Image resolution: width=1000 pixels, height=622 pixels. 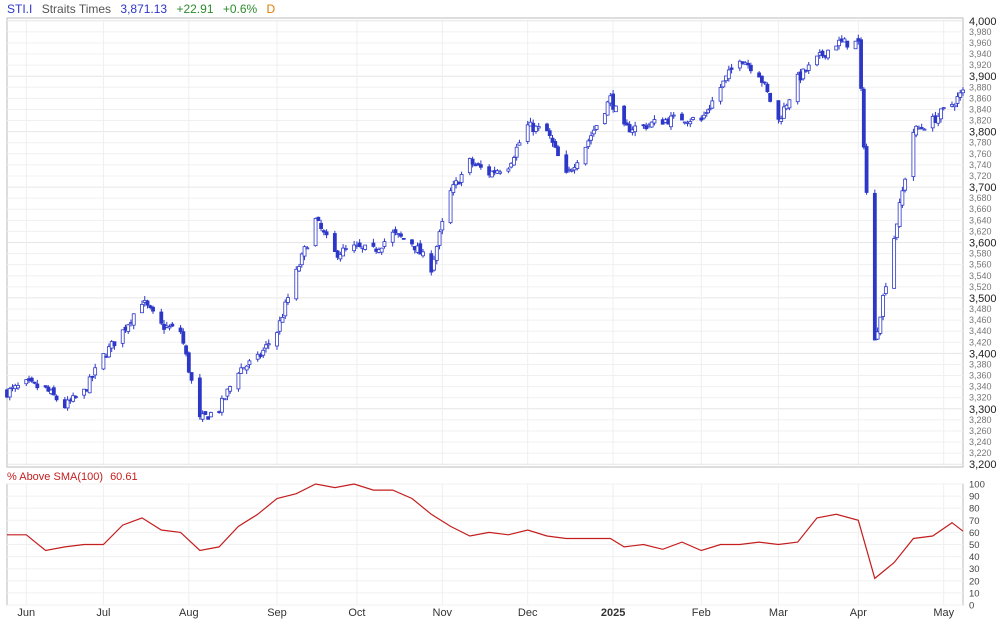 I want to click on indicator-y-tick-label: 60, so click(x=974, y=533).